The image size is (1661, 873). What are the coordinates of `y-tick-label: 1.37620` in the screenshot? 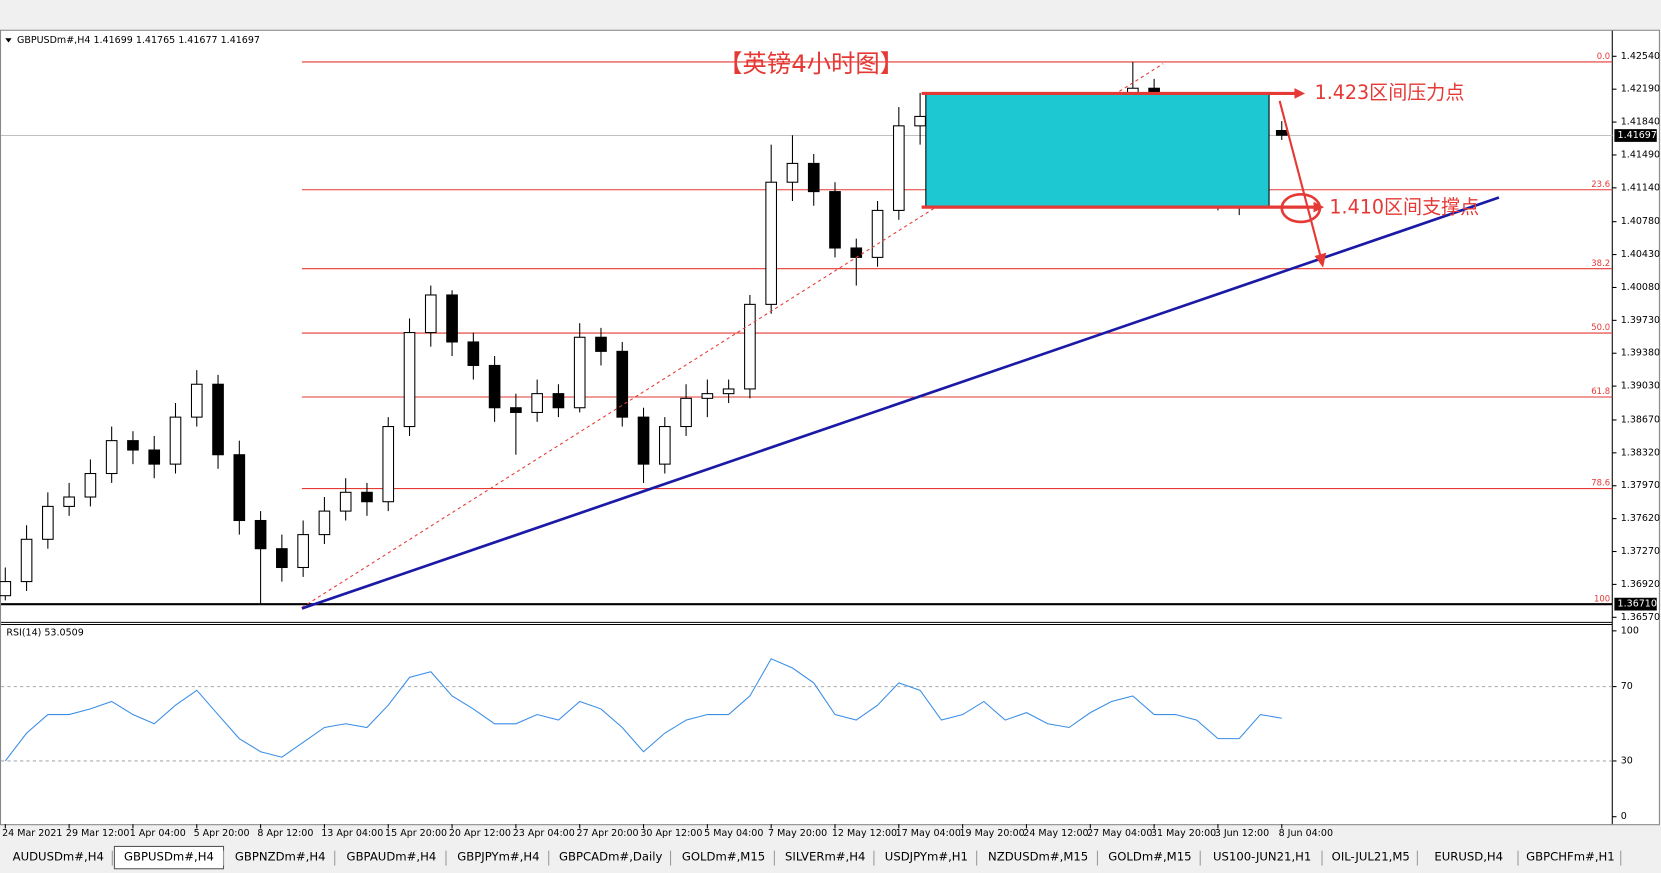 It's located at (1640, 518).